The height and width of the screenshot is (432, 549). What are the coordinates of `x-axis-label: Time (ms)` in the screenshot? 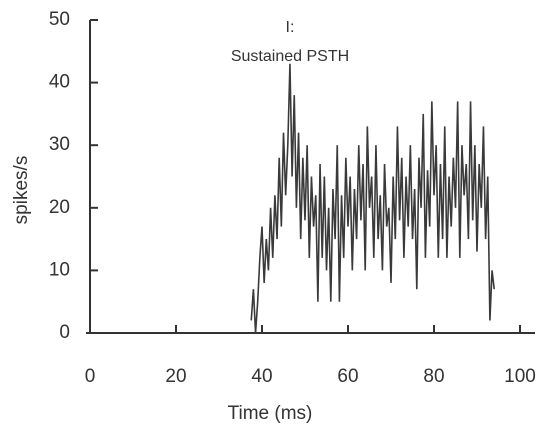 It's located at (270, 413).